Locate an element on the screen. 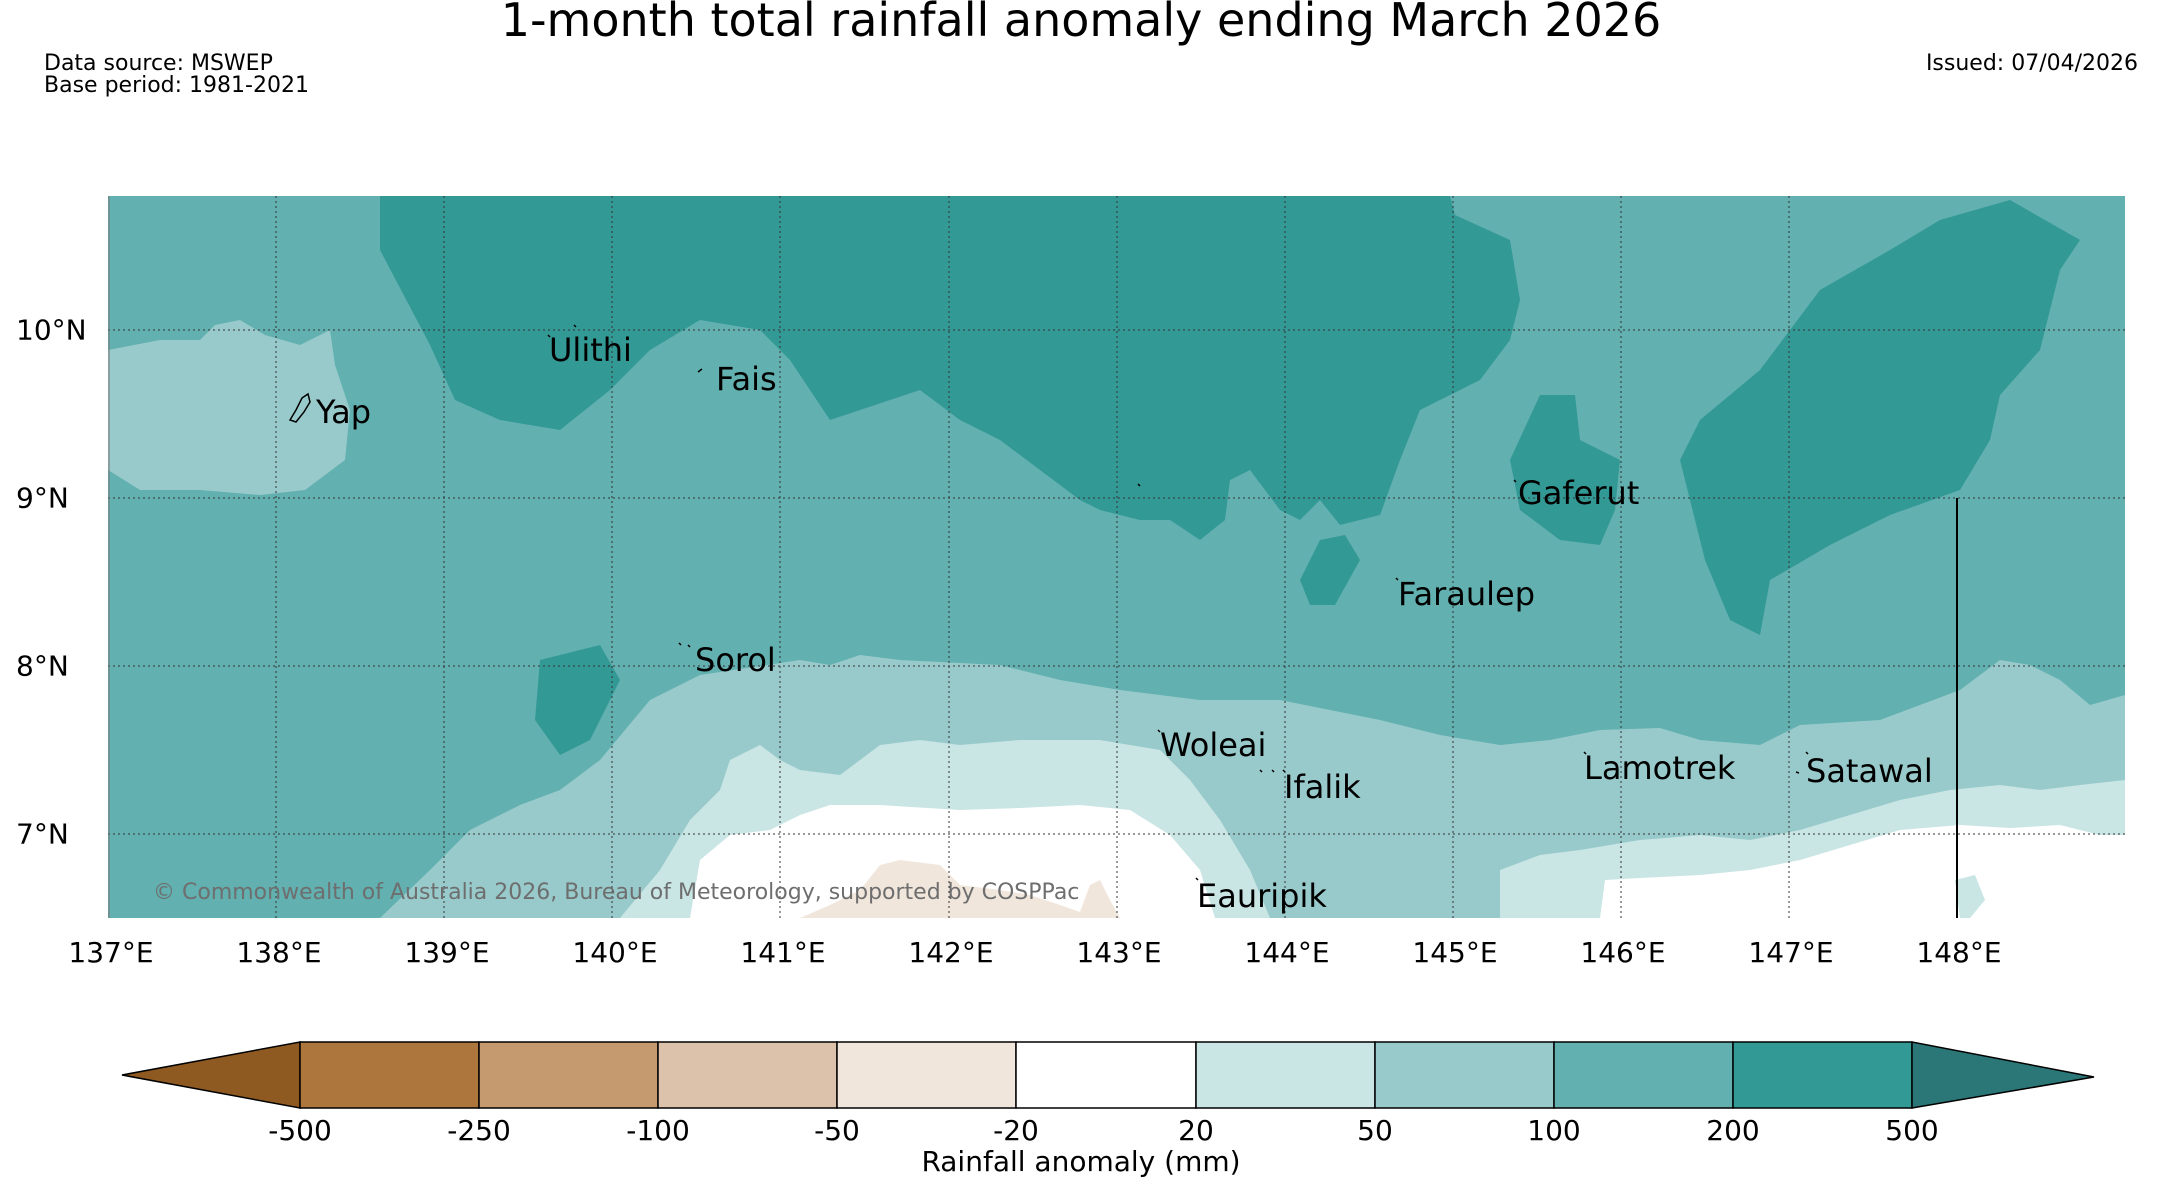  place-label-sorol: Sorol is located at coordinates (735, 660).